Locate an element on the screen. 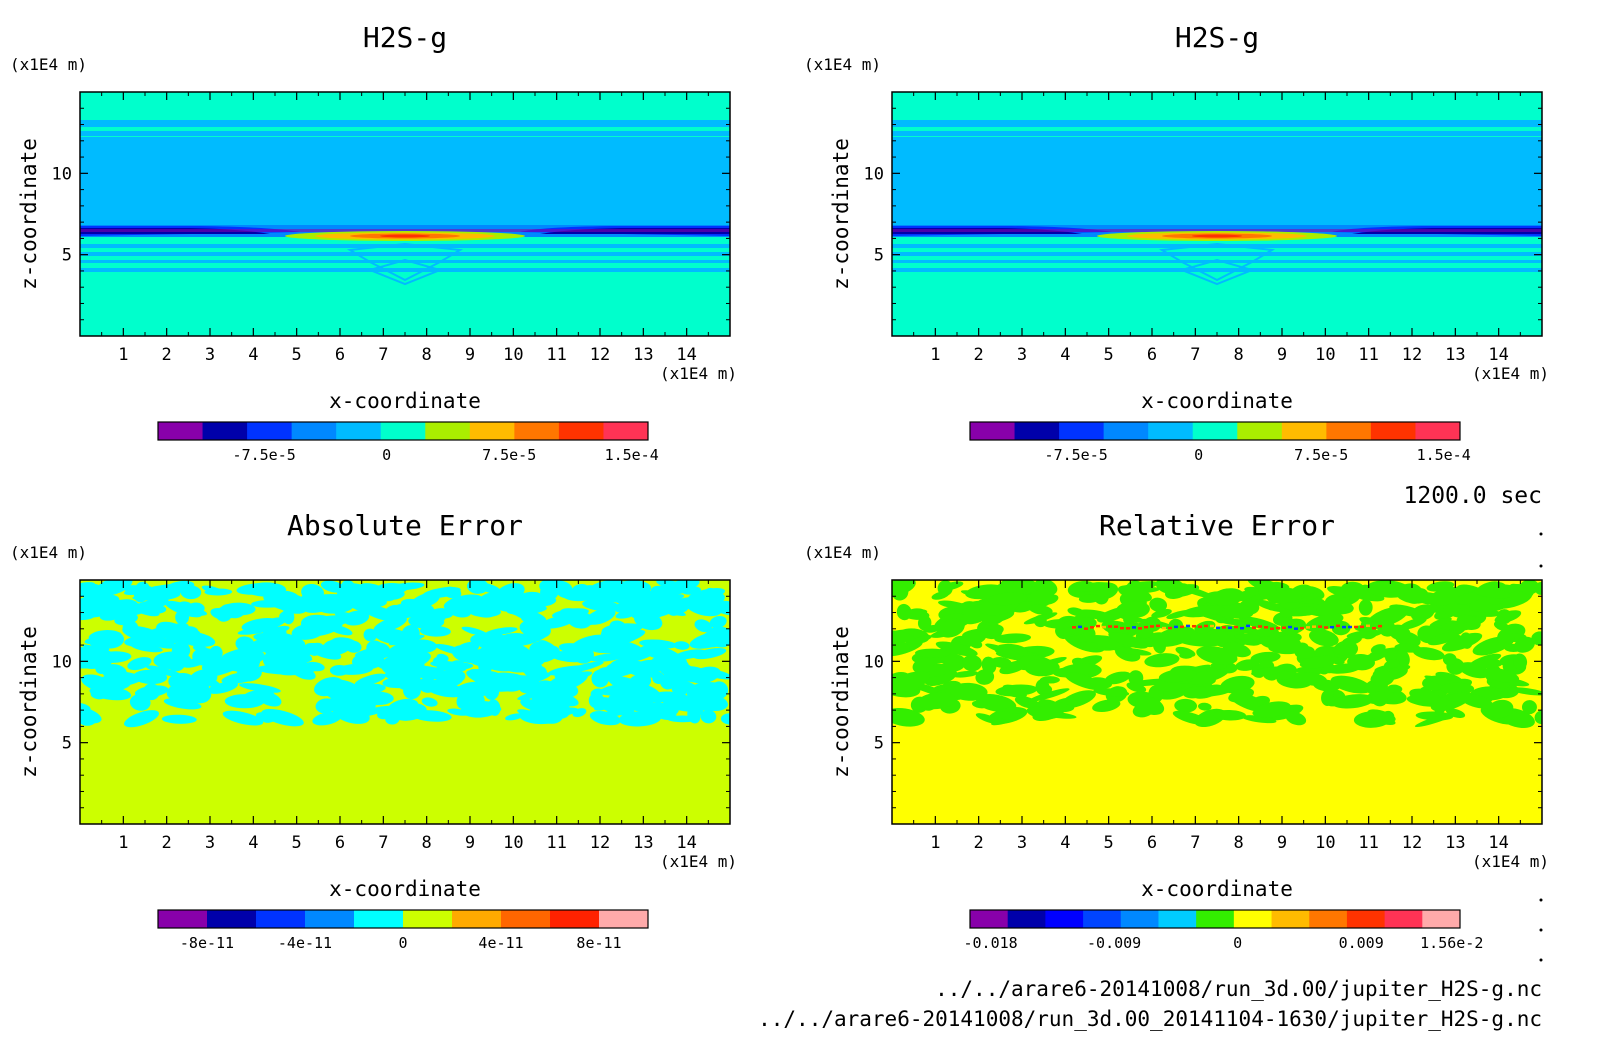 The image size is (1604, 1058). panel-title: Relative Error is located at coordinates (1217, 525).